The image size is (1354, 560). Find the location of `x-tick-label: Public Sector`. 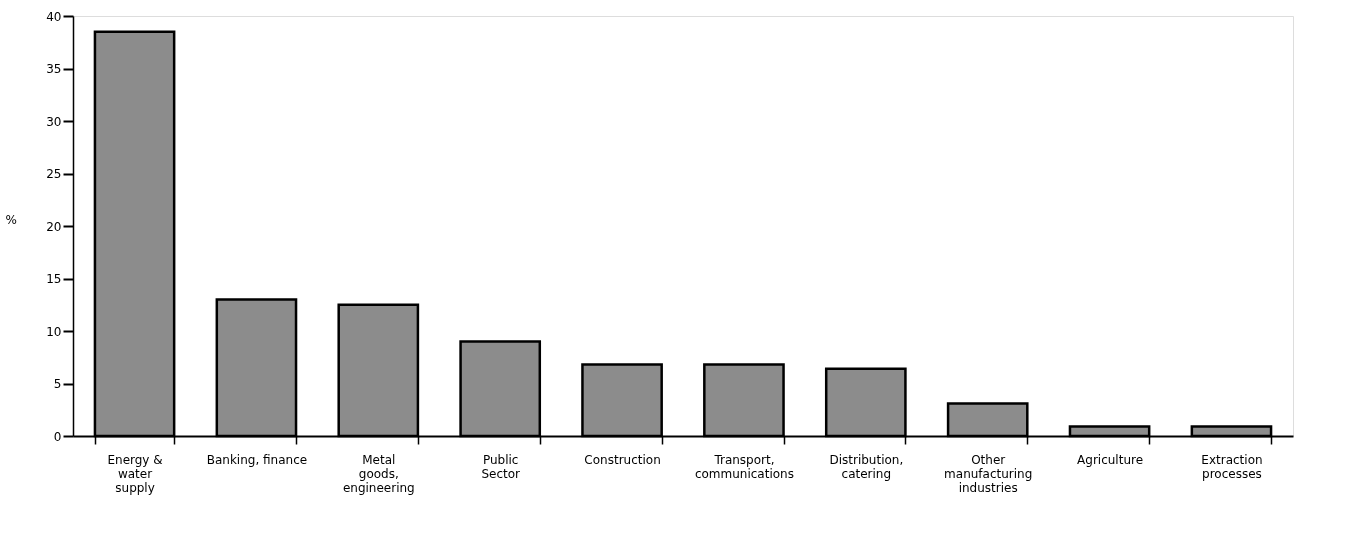

x-tick-label: Public Sector is located at coordinates (501, 466).